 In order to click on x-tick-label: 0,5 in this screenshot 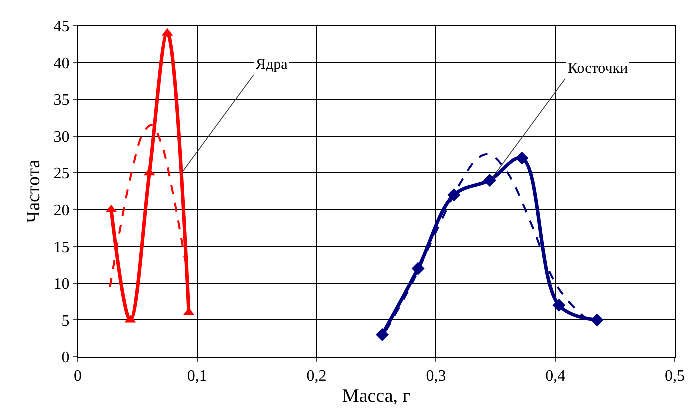, I will do `click(675, 377)`.